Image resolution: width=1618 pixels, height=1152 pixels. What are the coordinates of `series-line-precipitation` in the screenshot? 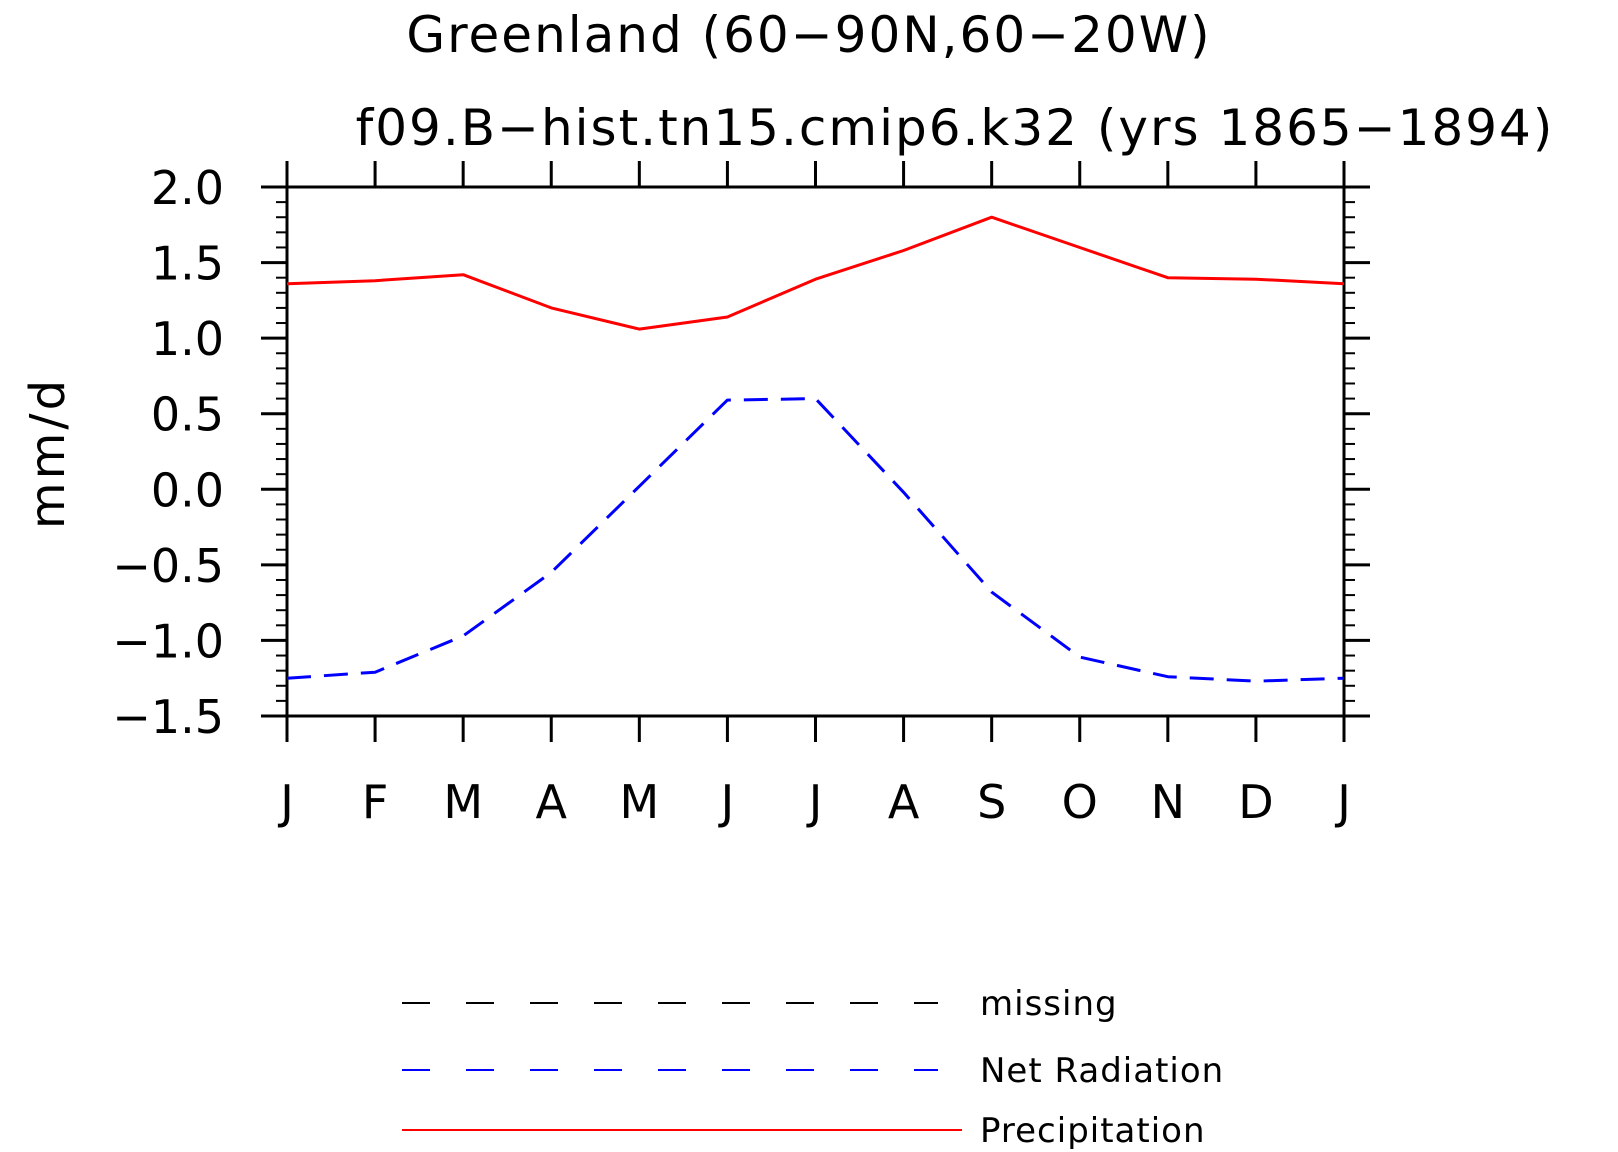 It's located at (815, 273).